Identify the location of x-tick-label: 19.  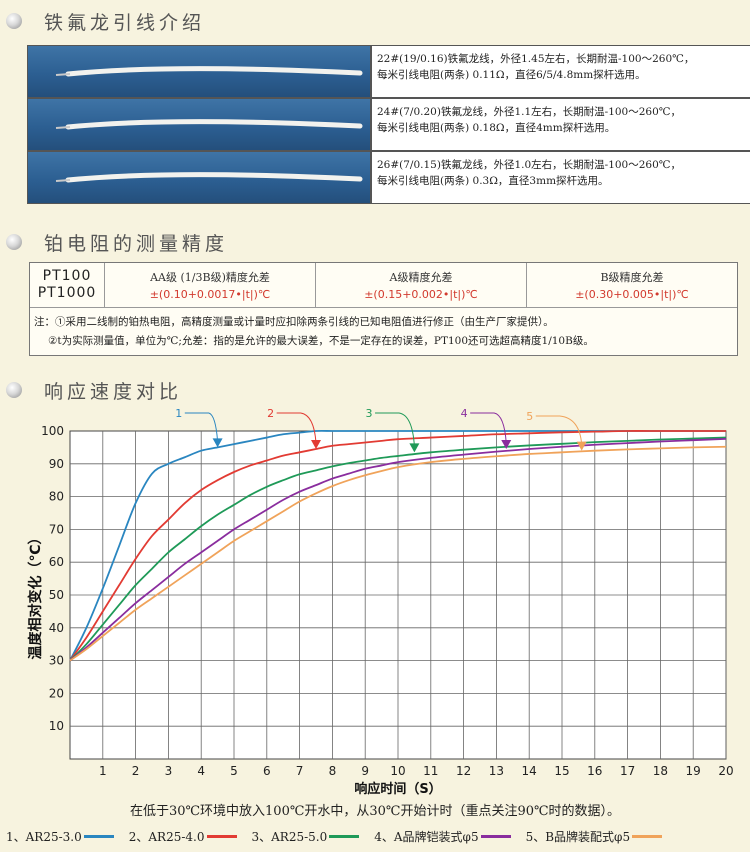
(693, 771).